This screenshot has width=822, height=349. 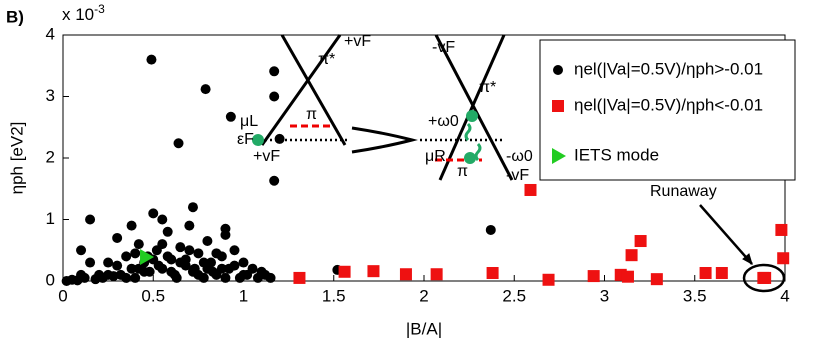 What do you see at coordinates (668, 104) in the screenshot?
I see `legend-label: ηel(|Va|=0.5V)/ηph<-0.01` at bounding box center [668, 104].